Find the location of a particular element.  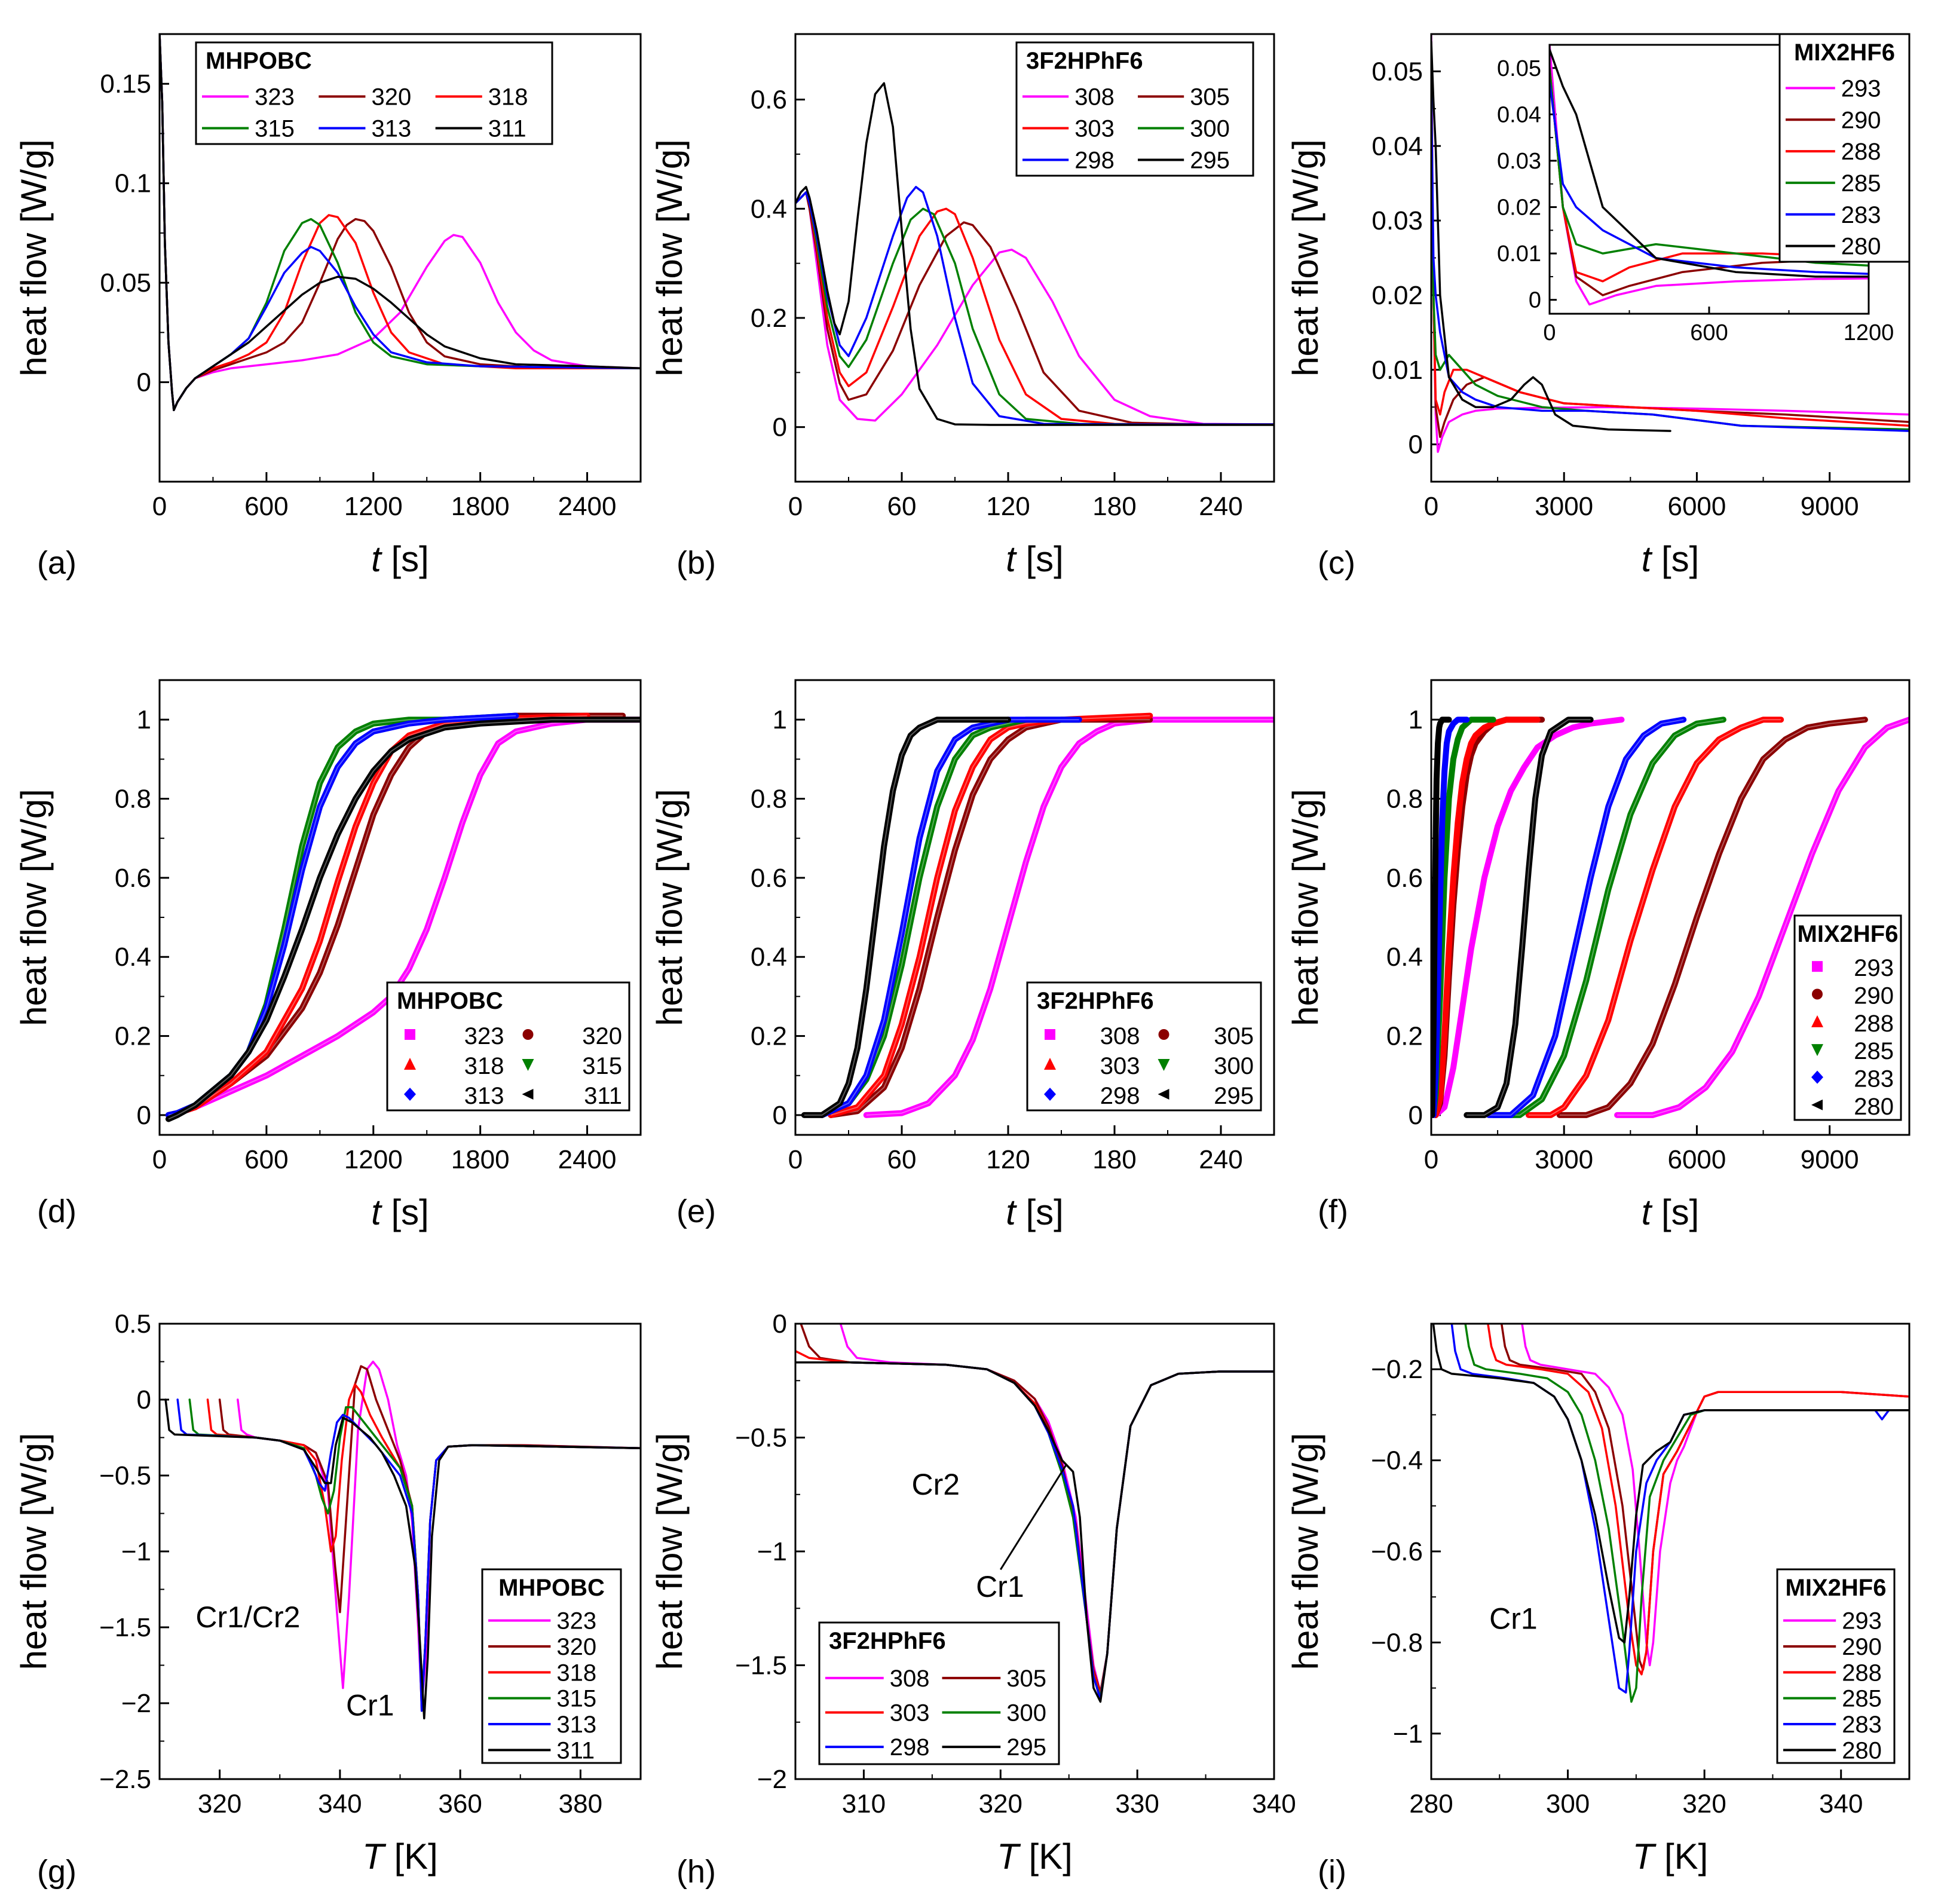

x-axis-label: t [s] is located at coordinates (400, 1212).